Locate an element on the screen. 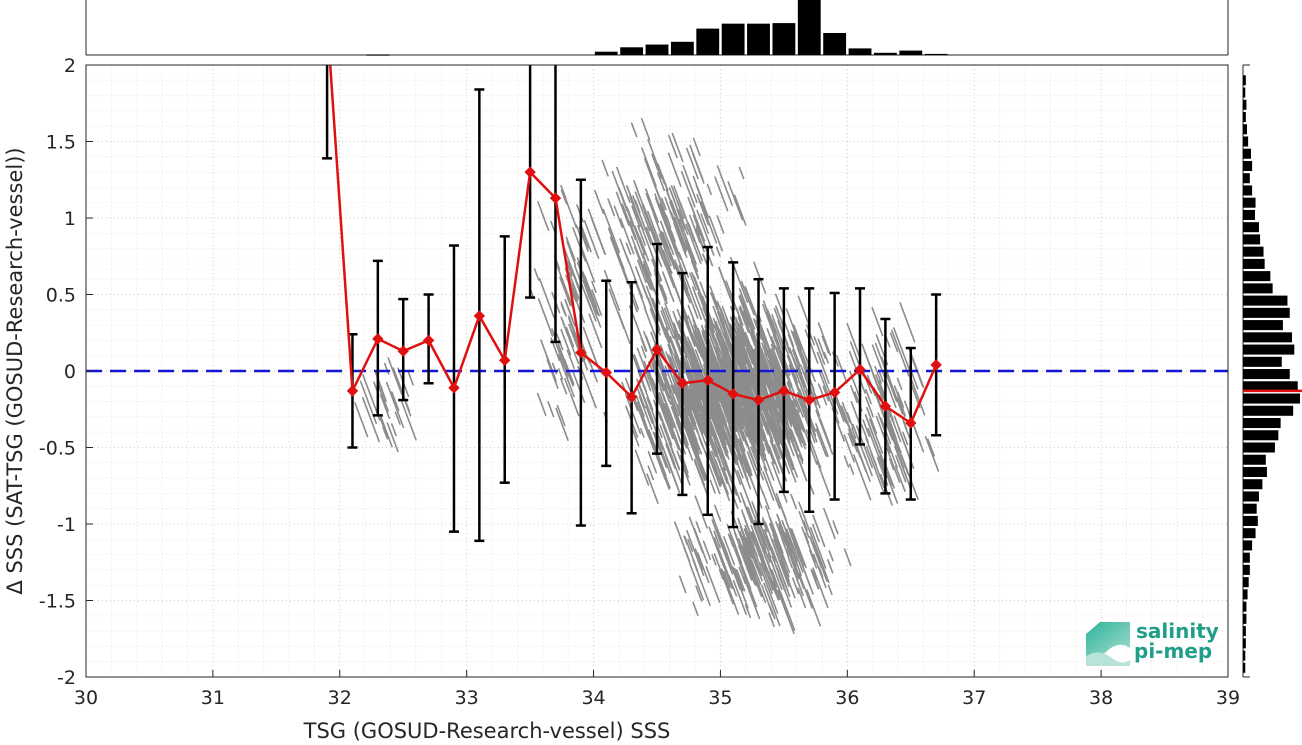  y-tick-label: 1.5 is located at coordinates (61, 143).